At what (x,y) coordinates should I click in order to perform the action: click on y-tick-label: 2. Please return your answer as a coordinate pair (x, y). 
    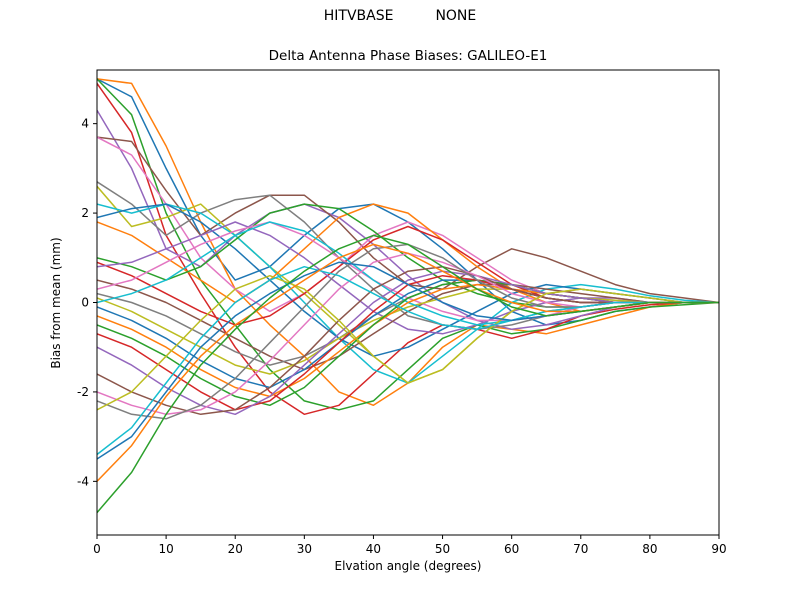
    Looking at the image, I should click on (85, 213).